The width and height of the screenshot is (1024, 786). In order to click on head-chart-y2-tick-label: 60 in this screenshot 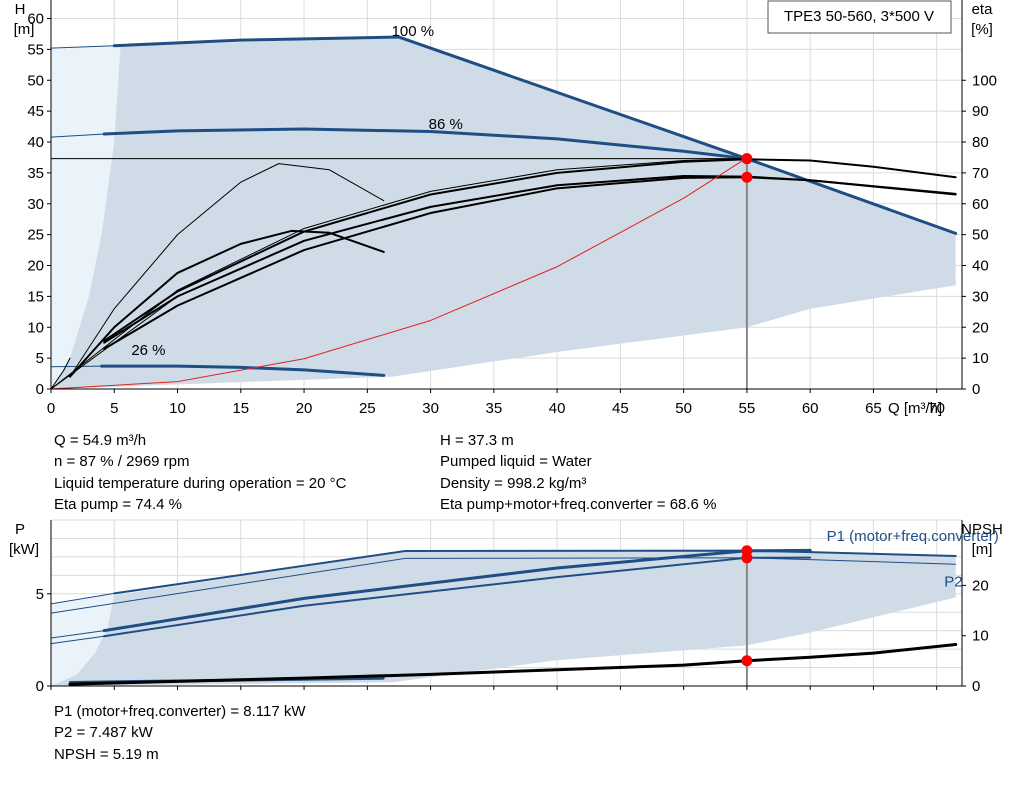, I will do `click(980, 204)`.